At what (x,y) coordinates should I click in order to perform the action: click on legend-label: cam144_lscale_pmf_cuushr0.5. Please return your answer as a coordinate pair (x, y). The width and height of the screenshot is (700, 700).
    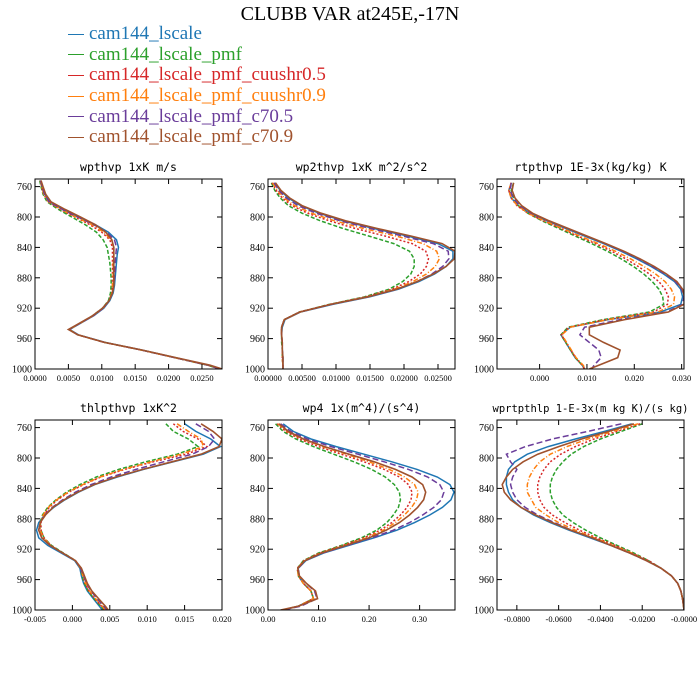
    Looking at the image, I should click on (207, 75).